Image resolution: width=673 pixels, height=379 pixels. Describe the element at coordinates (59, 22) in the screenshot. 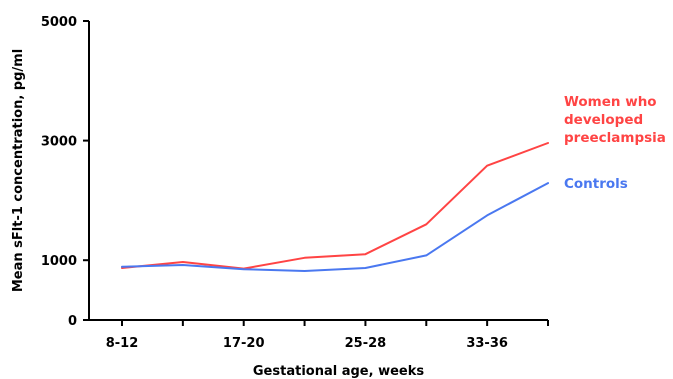

I see `y-tick-label: 5000` at that location.